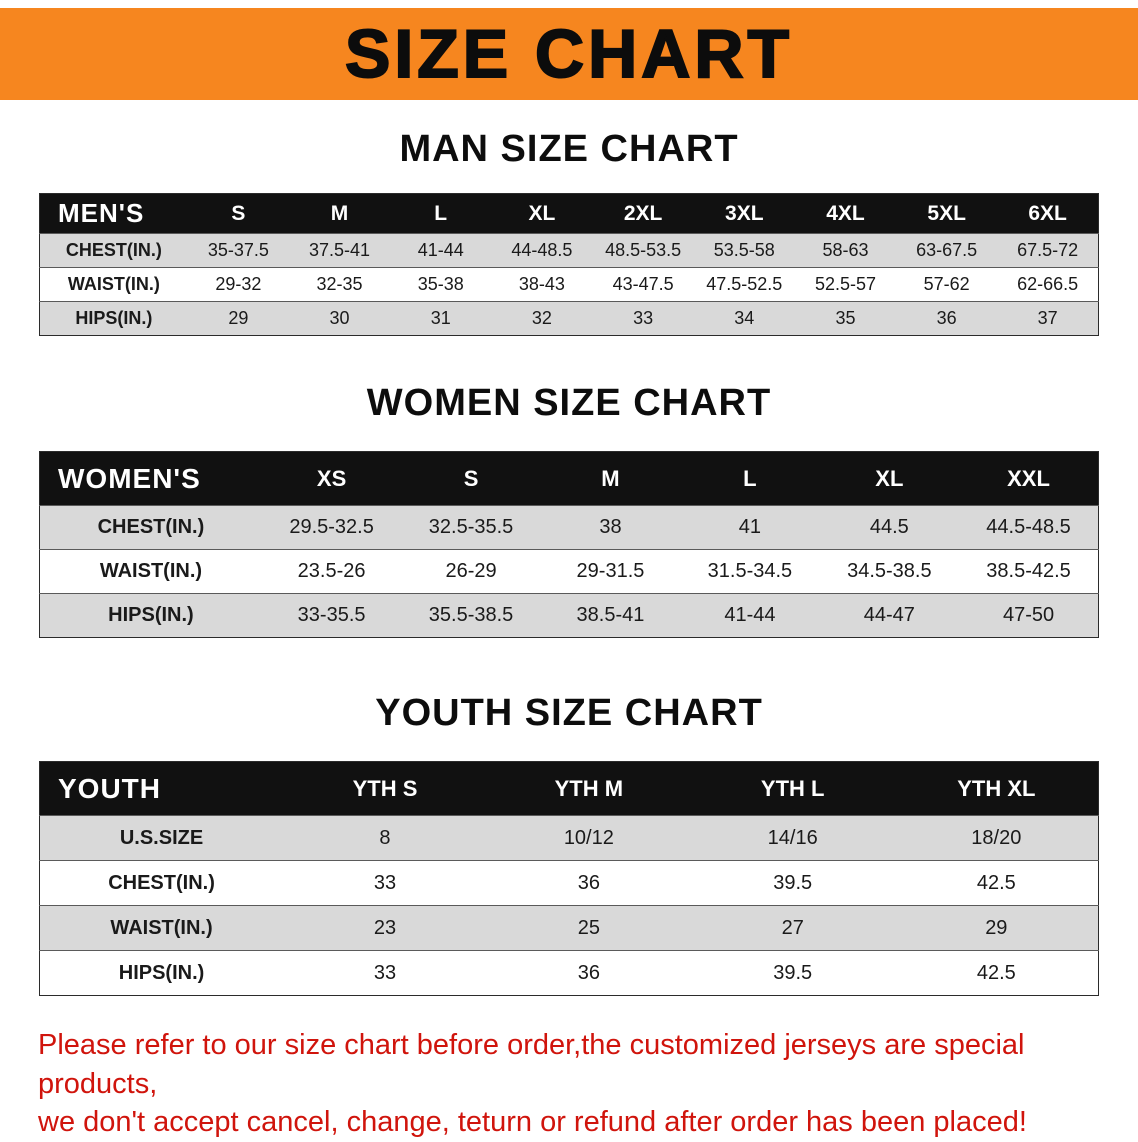 This screenshot has width=1138, height=1142. Describe the element at coordinates (569, 403) in the screenshot. I see `women-section-heading: WOMEN SIZE CHART` at that location.